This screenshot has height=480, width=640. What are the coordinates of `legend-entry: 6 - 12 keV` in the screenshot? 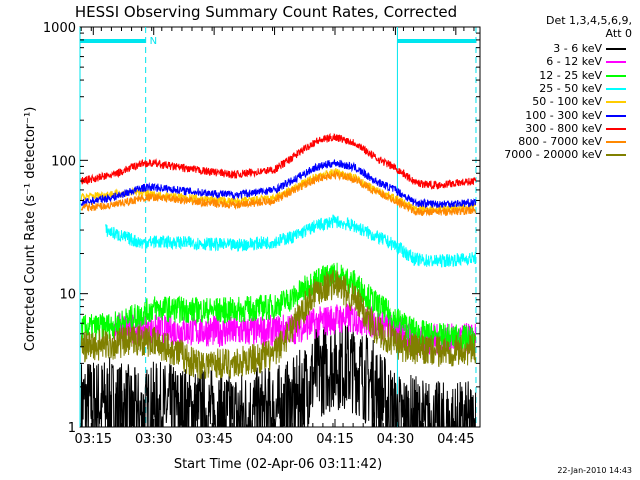 It's located at (550, 61).